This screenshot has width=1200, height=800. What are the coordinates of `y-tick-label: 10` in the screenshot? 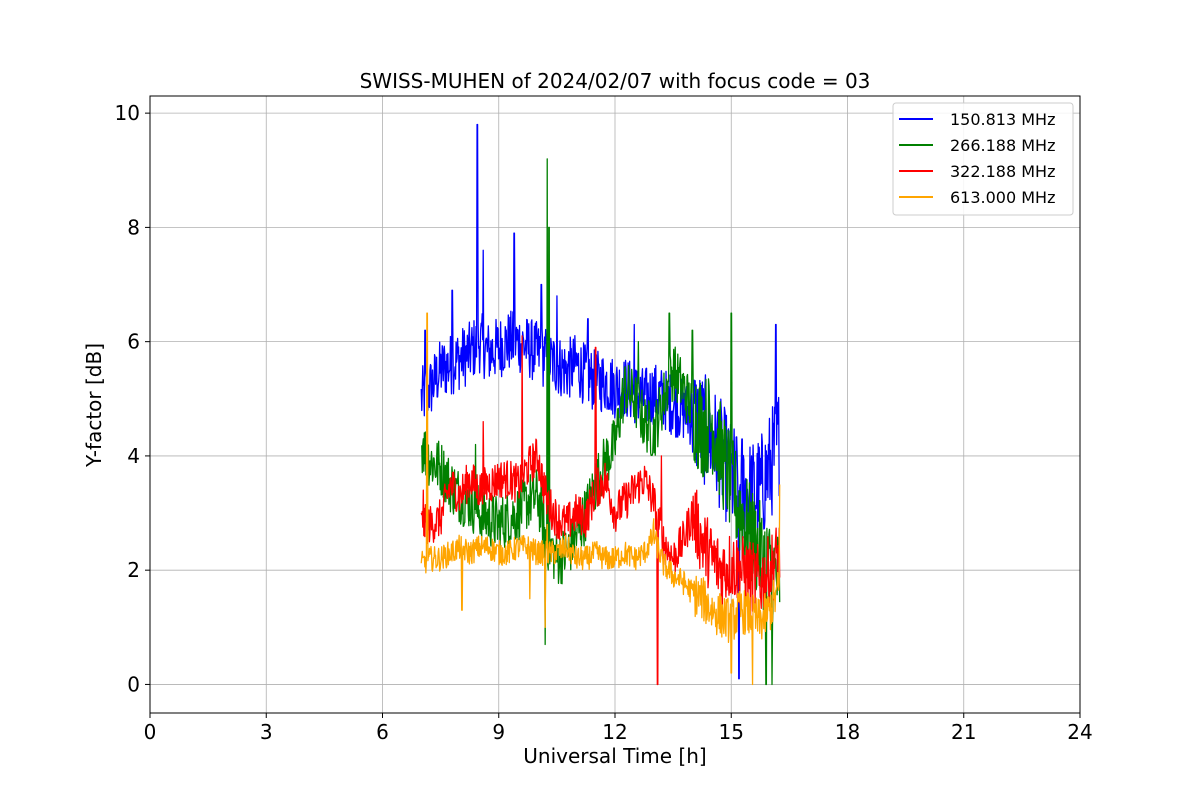 It's located at (127, 113).